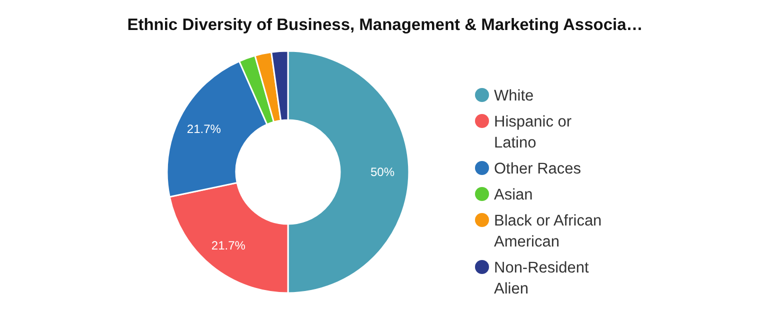  What do you see at coordinates (548, 231) in the screenshot?
I see `legend-label: Black or African American` at bounding box center [548, 231].